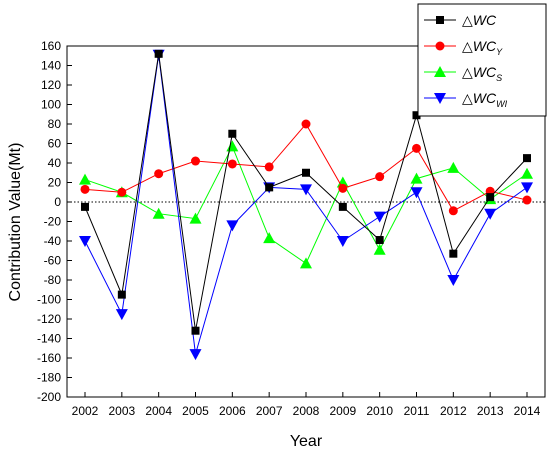  I want to click on legend-entry: △WCWI, so click(466, 99).